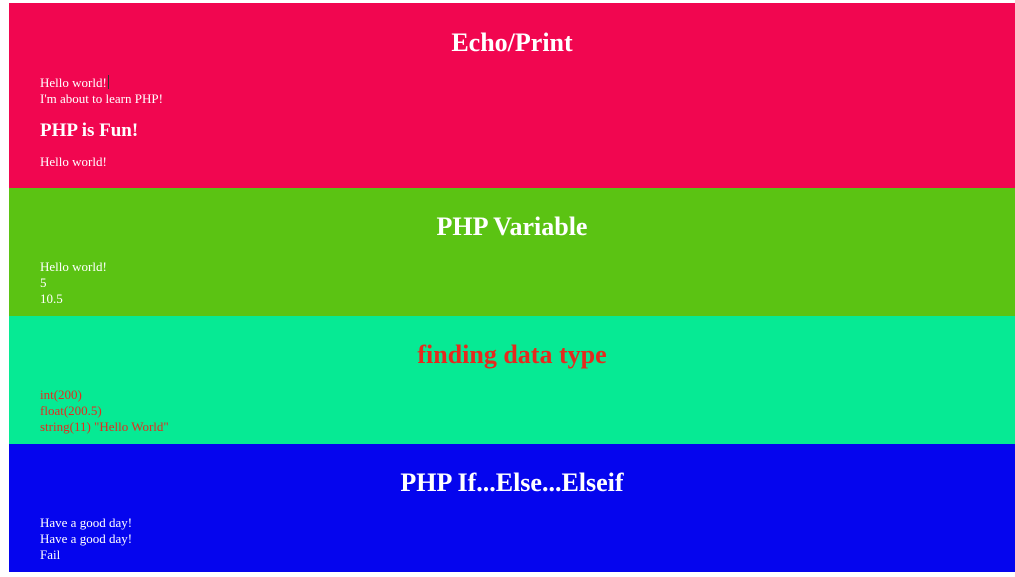 Image resolution: width=1015 pixels, height=577 pixels. Describe the element at coordinates (73, 266) in the screenshot. I see `variable-line: Hello world!` at that location.